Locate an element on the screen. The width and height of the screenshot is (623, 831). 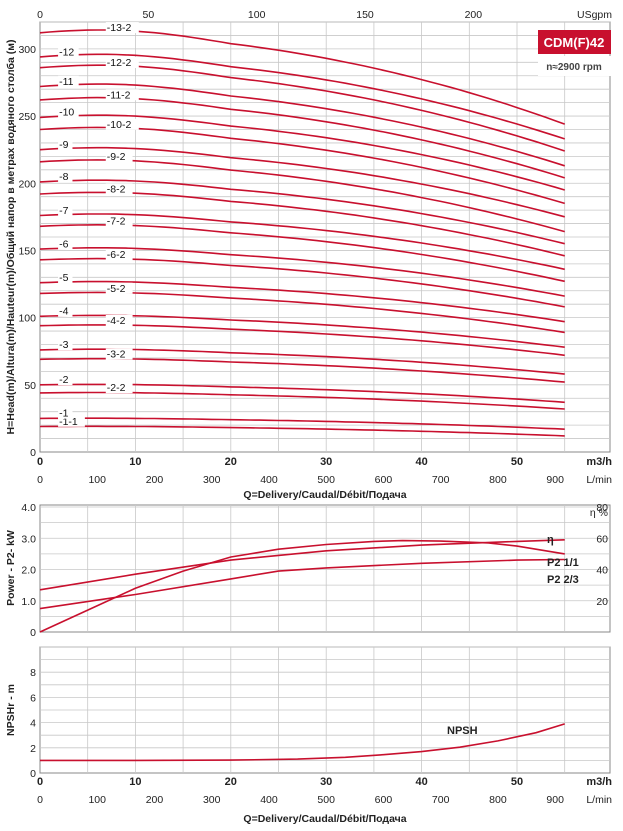
head-y-tick: 200 is located at coordinates (27, 184).